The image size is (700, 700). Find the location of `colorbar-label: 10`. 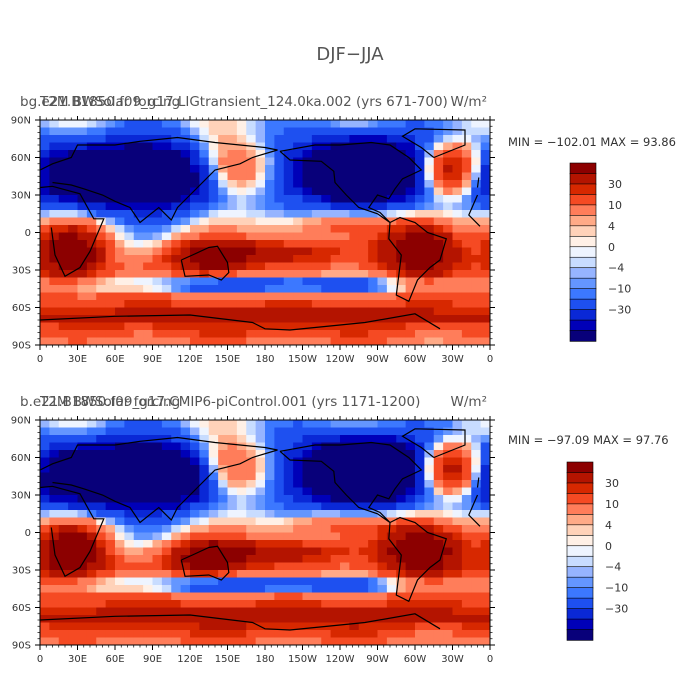

colorbar-label: 10 is located at coordinates (615, 205).